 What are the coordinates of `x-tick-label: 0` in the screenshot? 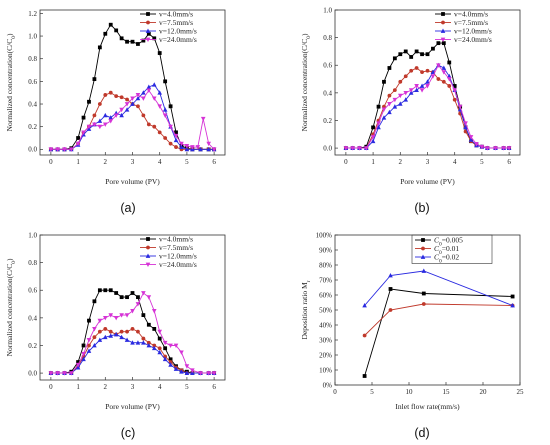 It's located at (335, 392).